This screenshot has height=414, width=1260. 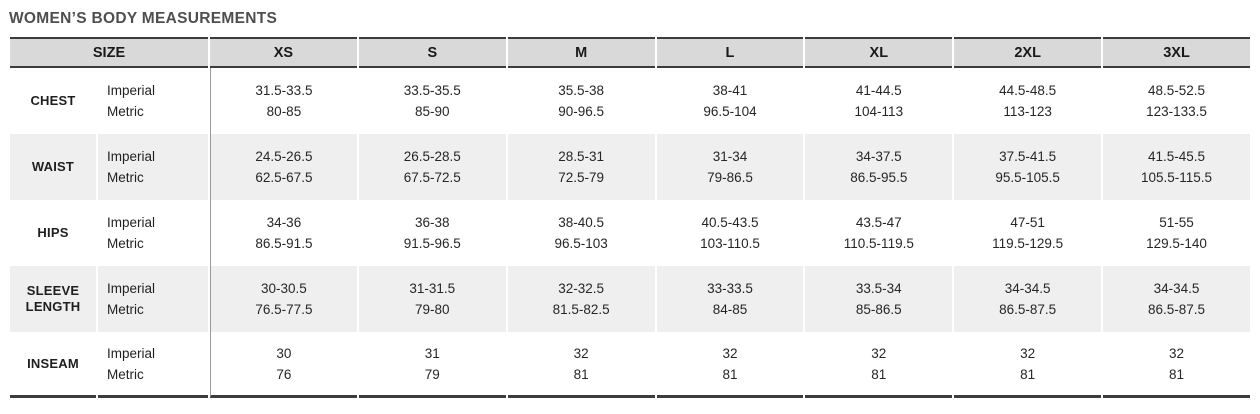 I want to click on measurement-value-cell: 43.5-47 110.5-119.5, so click(x=878, y=233).